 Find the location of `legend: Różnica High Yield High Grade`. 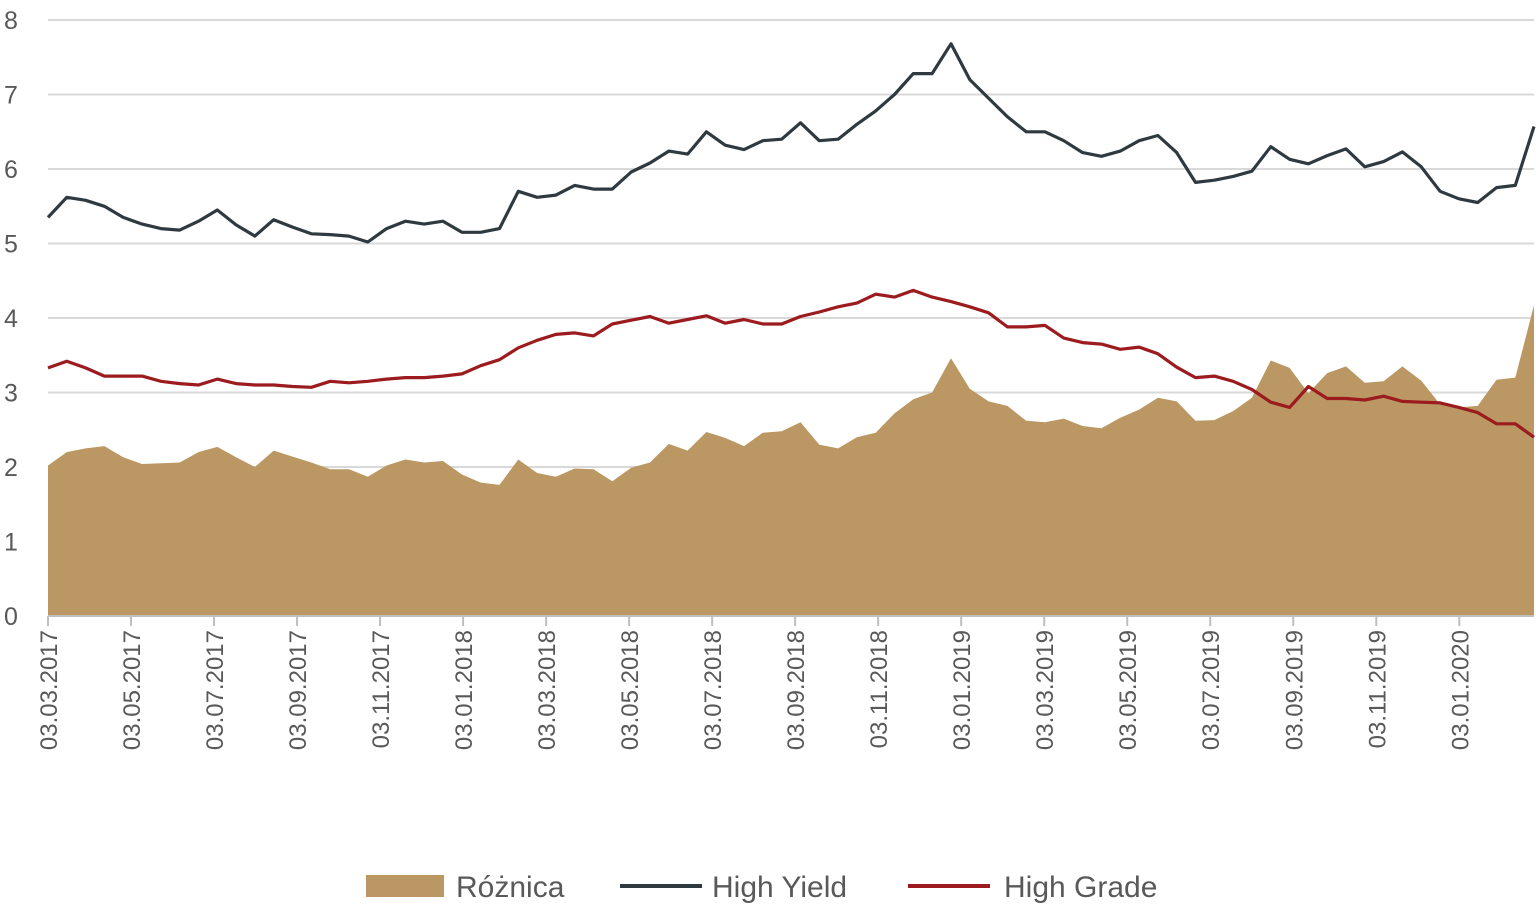

legend: Różnica High Yield High Grade is located at coordinates (761, 887).